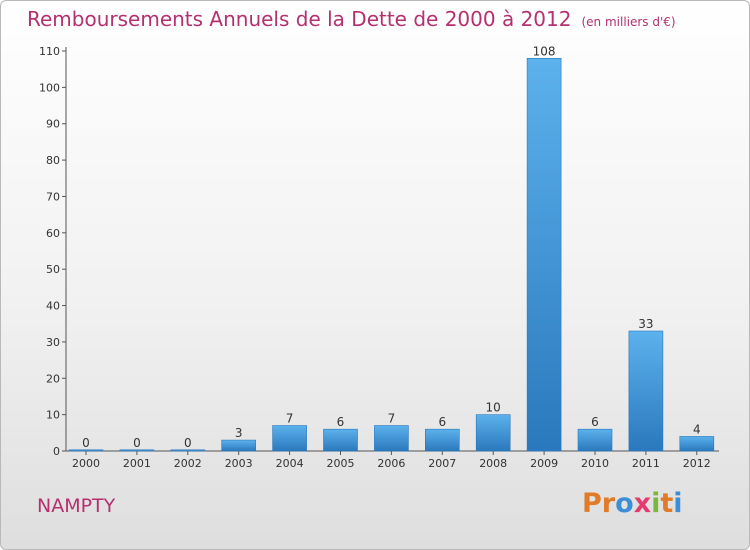 This screenshot has height=550, width=750. I want to click on logo-letter: t, so click(667, 503).